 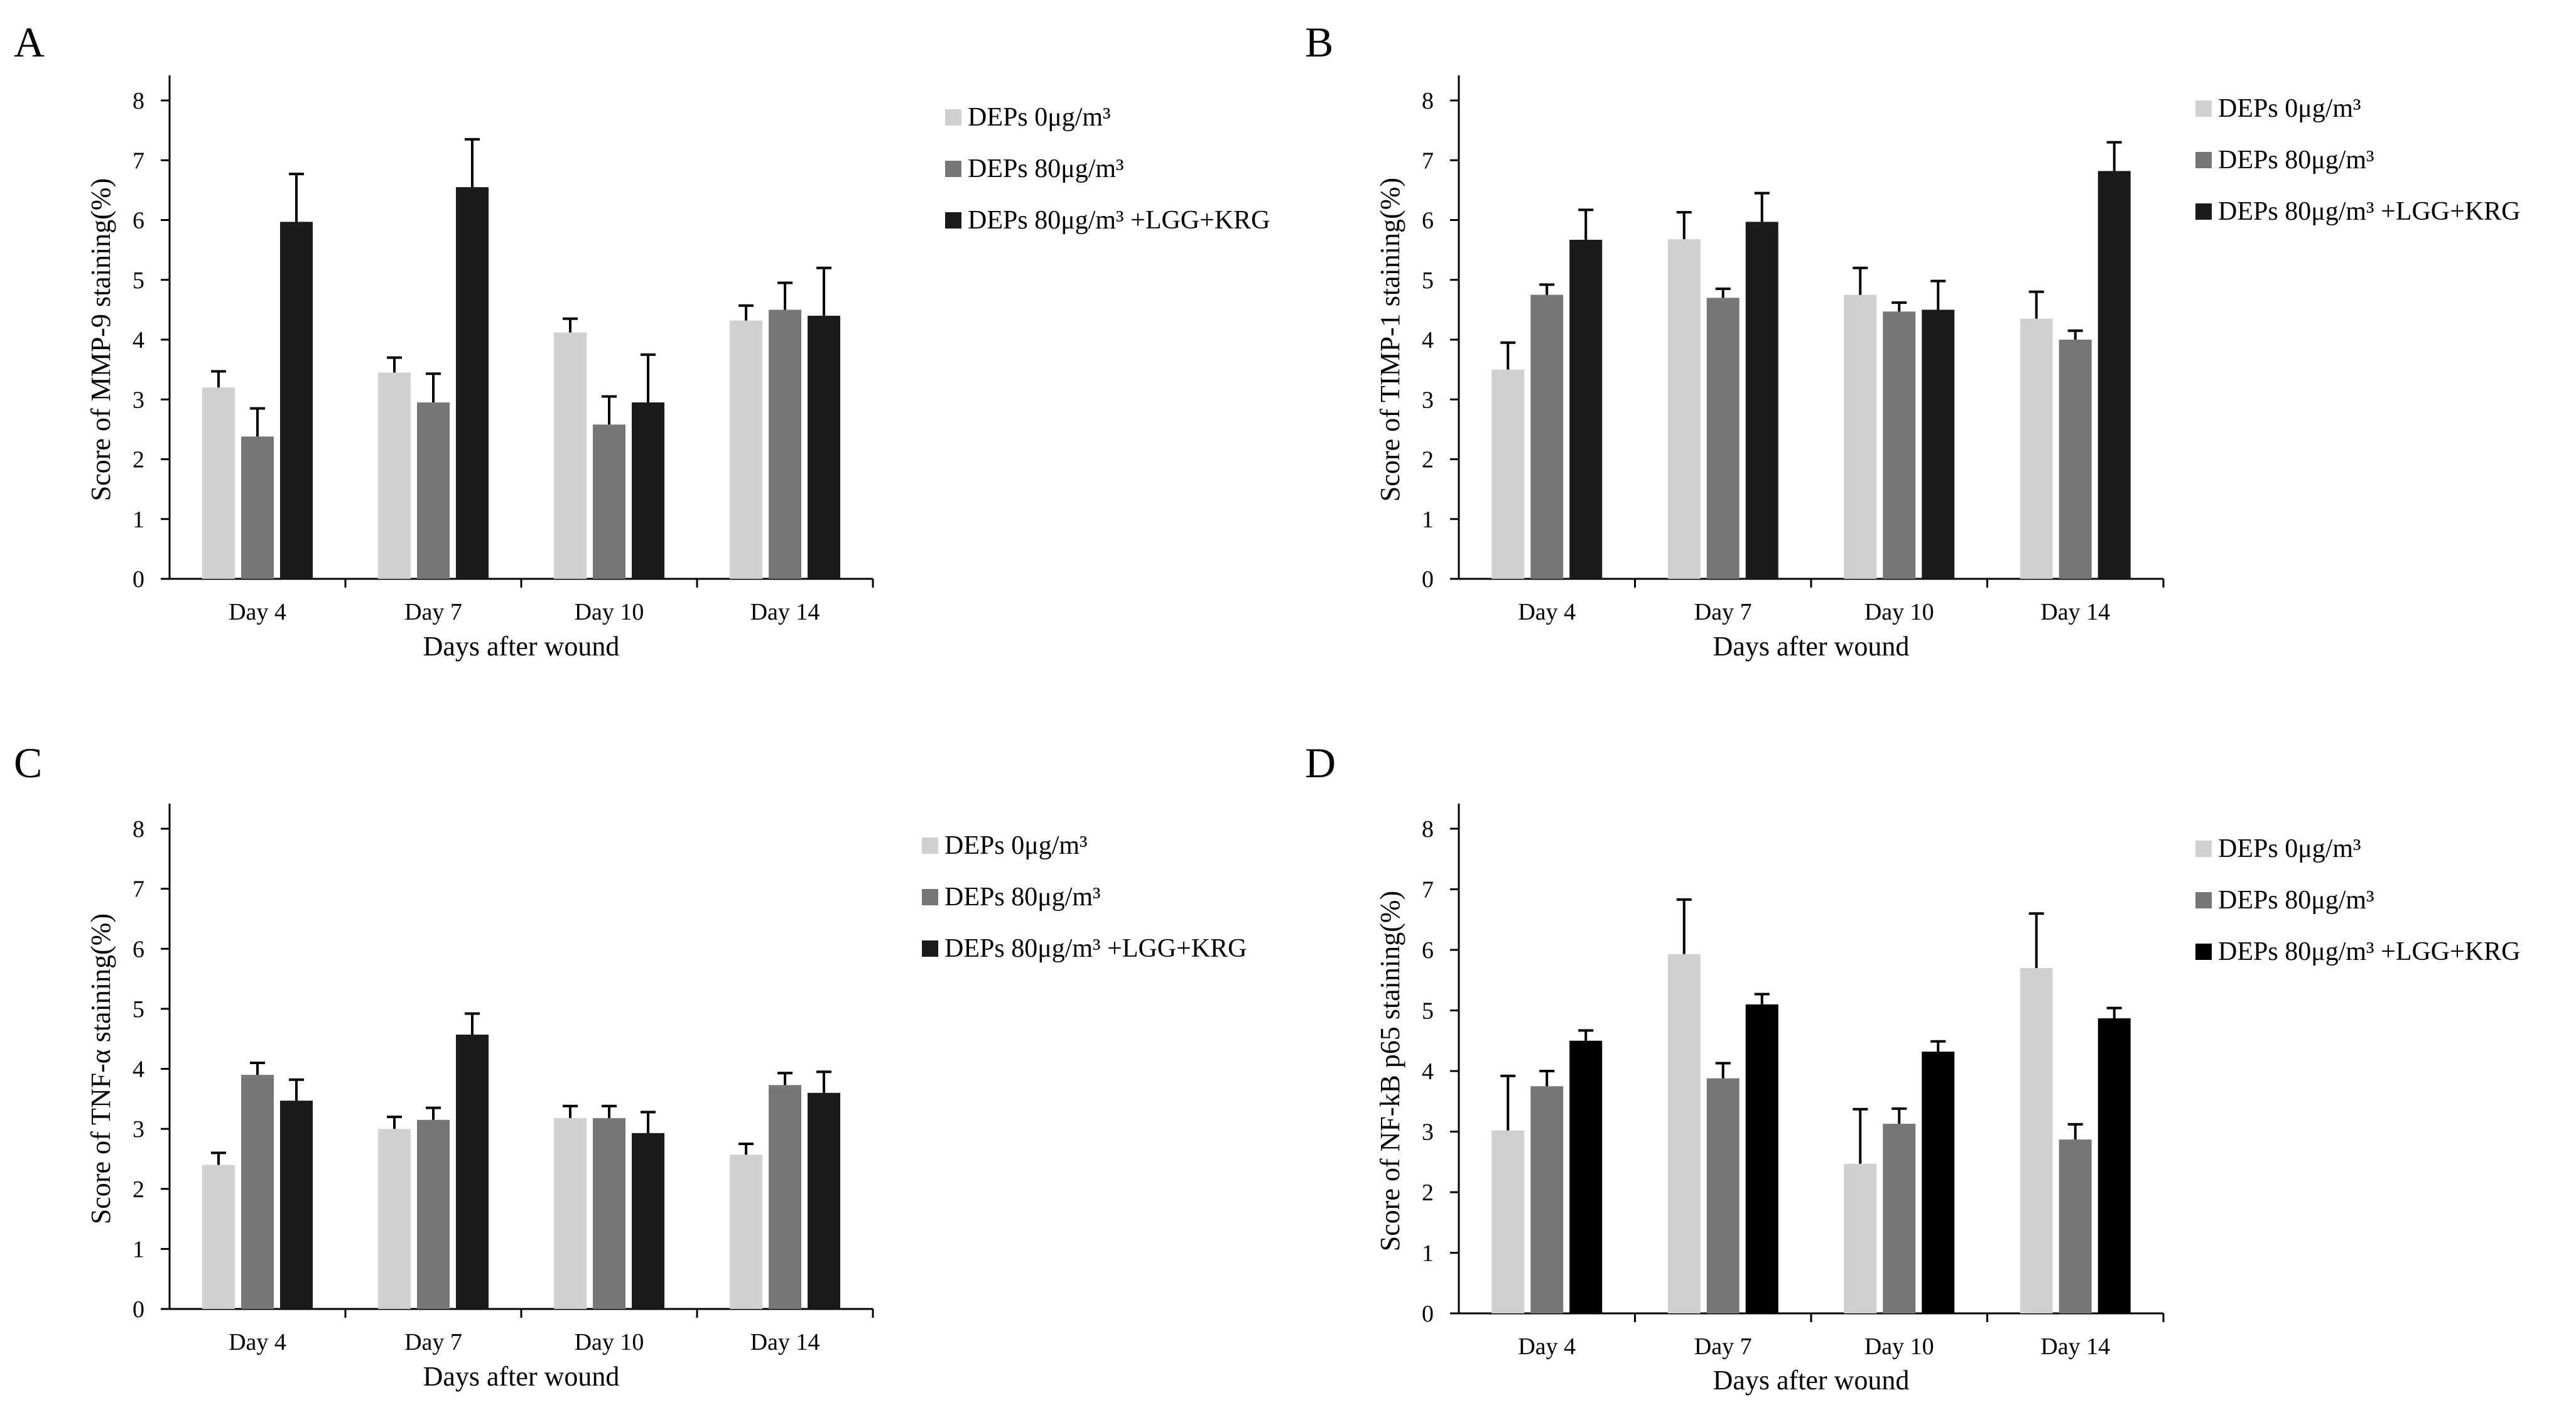 I want to click on y-axis-title: Score of MMP-9 staining(%), so click(x=101, y=340).